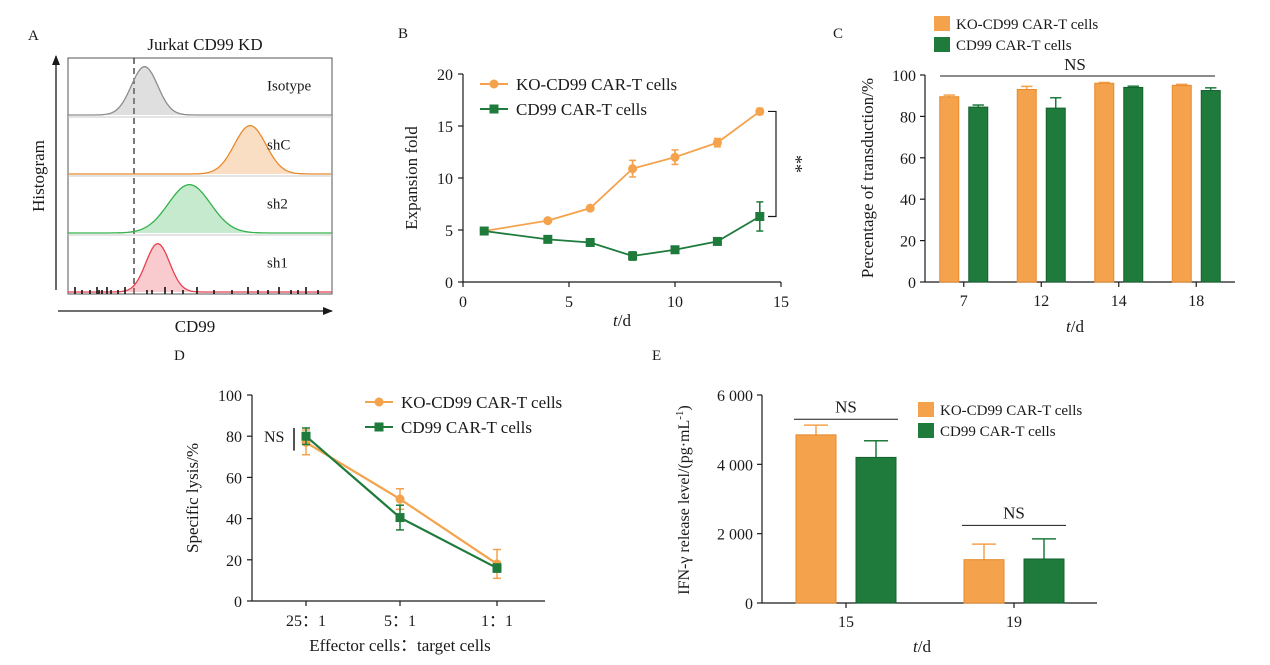 This screenshot has width=1270, height=665. I want to click on histogram-curve-sh2, so click(200, 208).